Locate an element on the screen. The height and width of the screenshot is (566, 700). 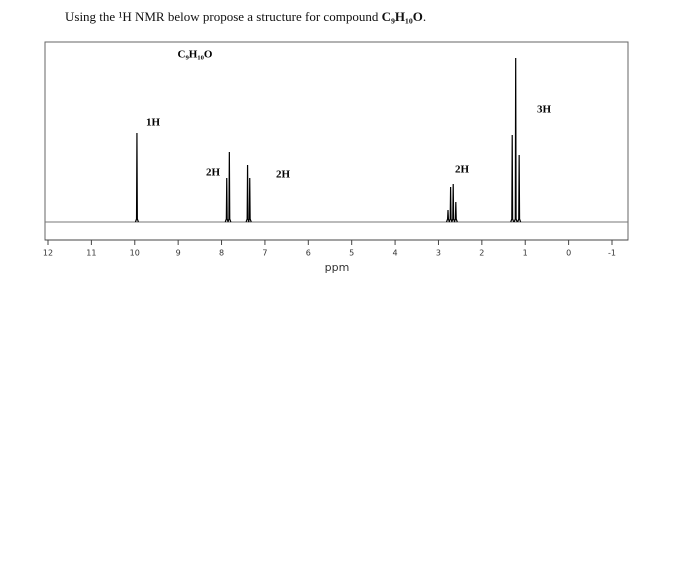
x-tick-label: 12 is located at coordinates (48, 253).